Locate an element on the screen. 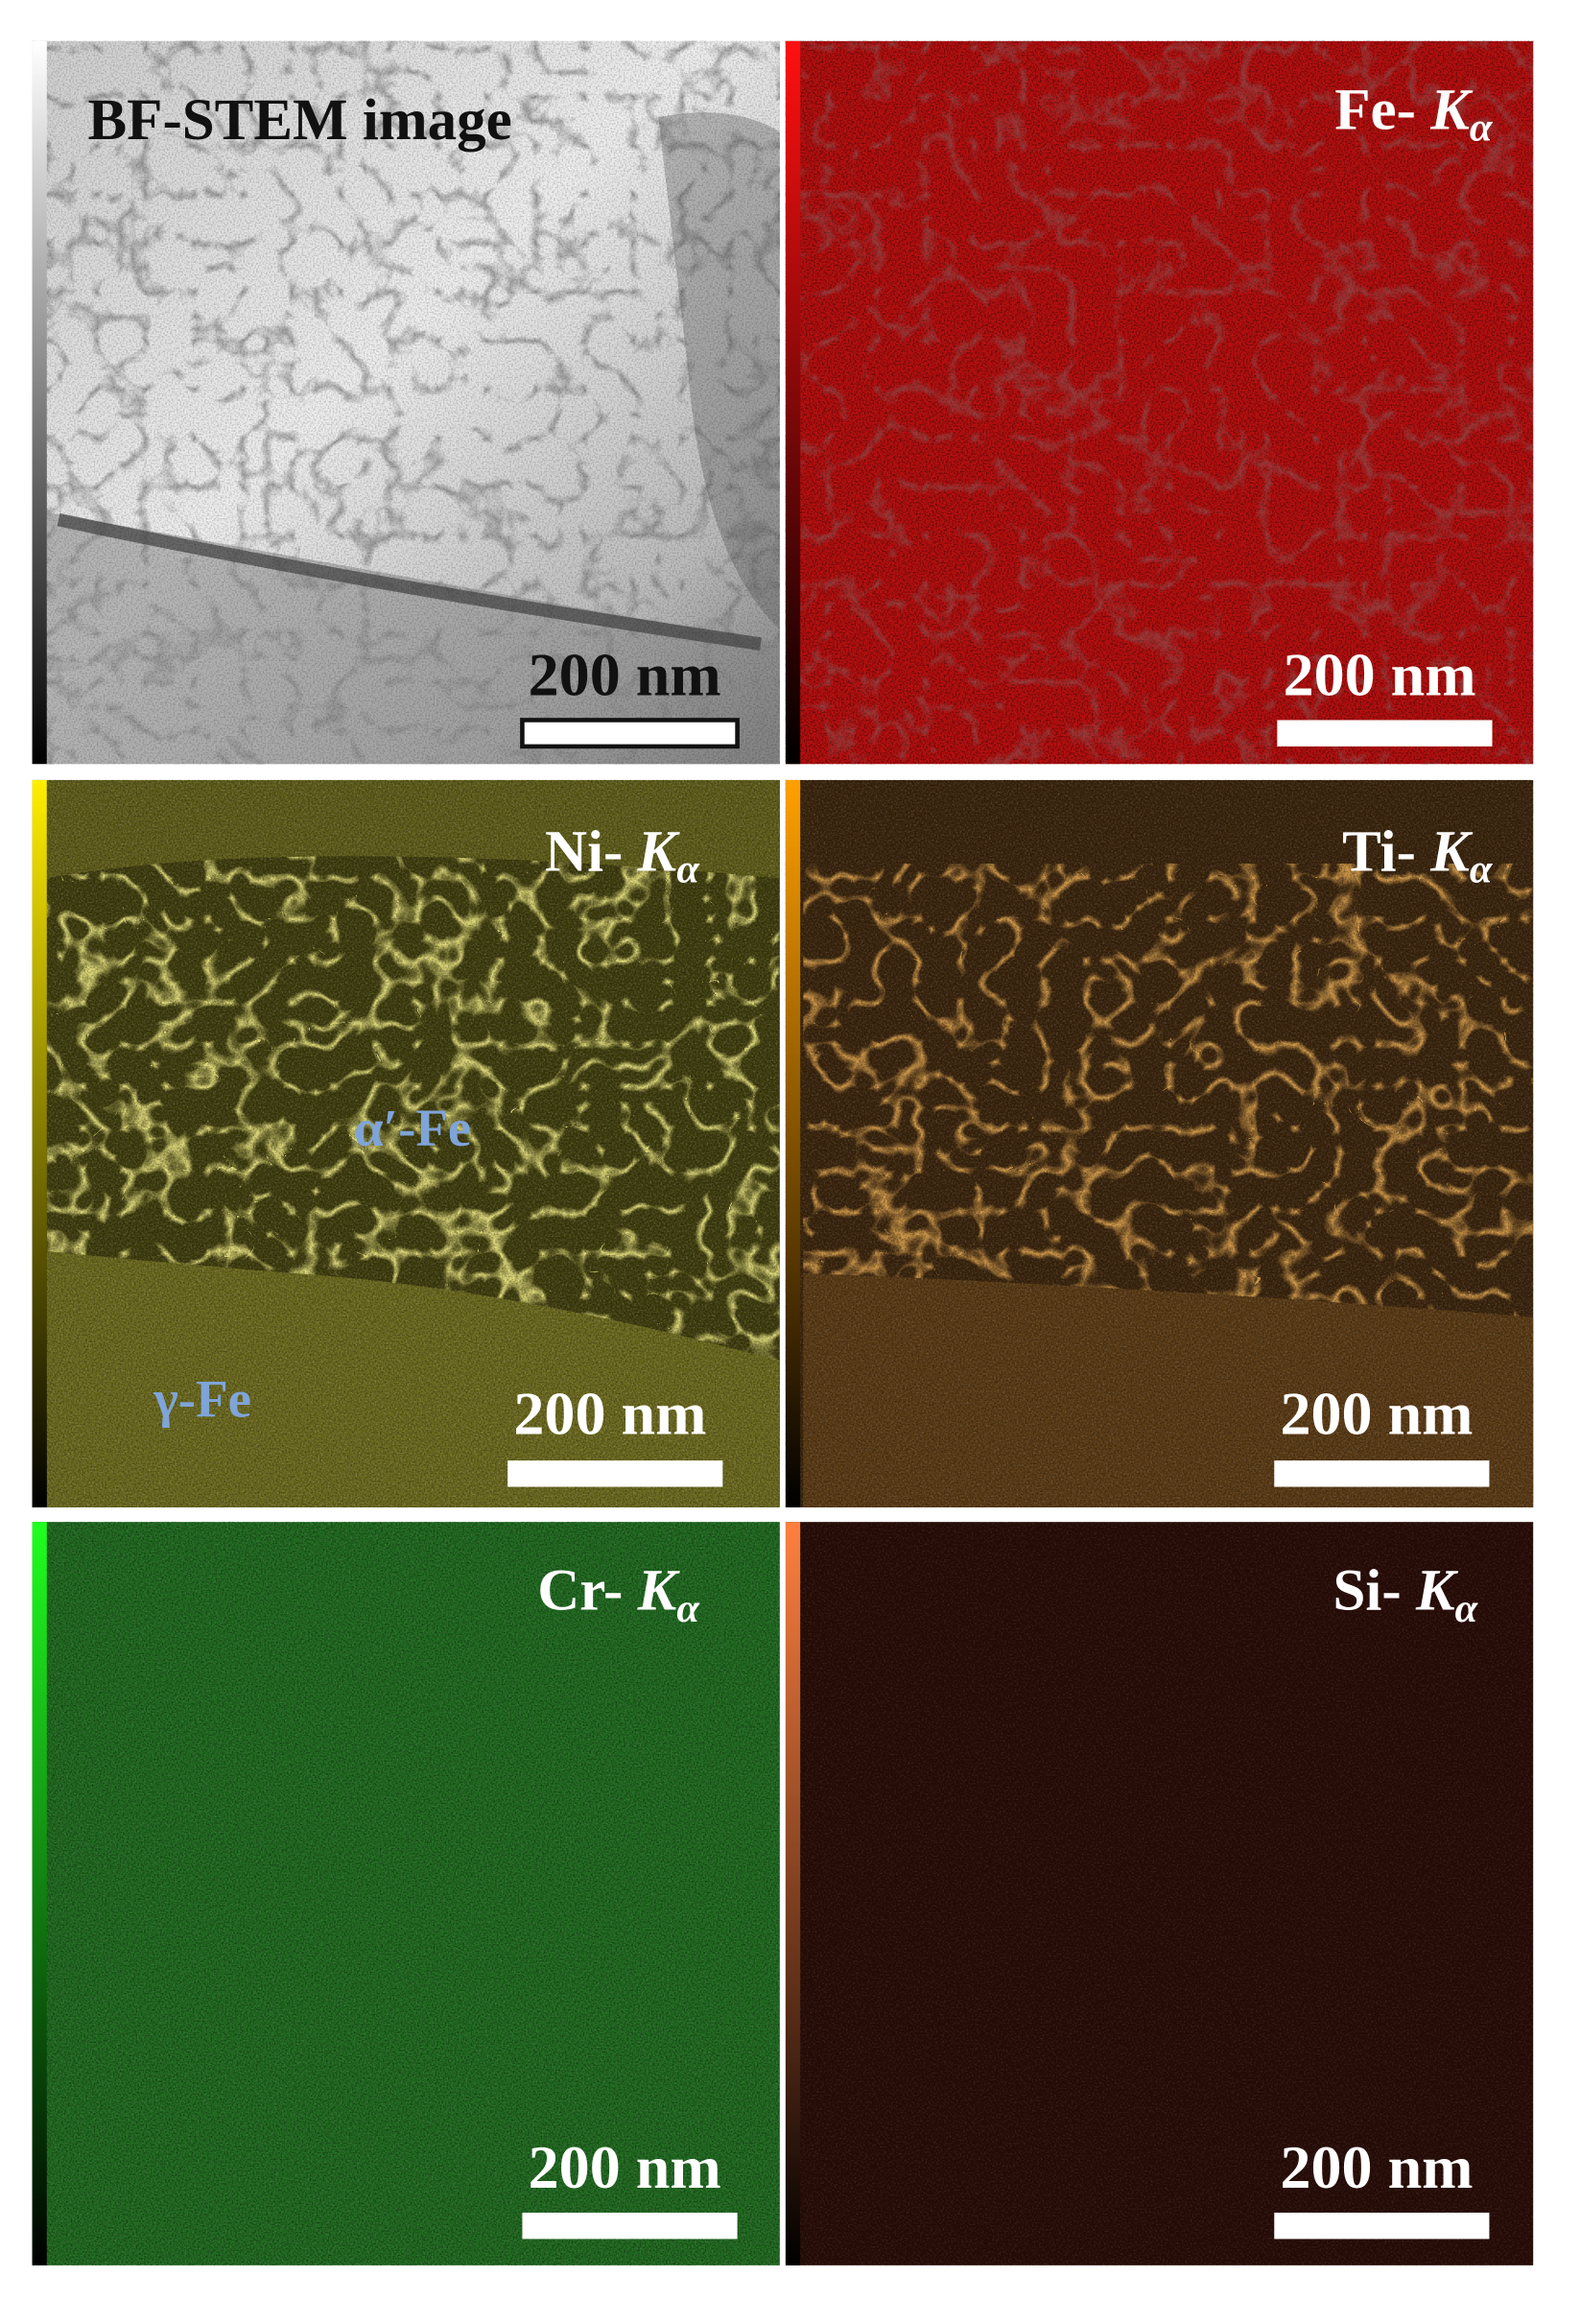  element: Cr- is located at coordinates (580, 1591).